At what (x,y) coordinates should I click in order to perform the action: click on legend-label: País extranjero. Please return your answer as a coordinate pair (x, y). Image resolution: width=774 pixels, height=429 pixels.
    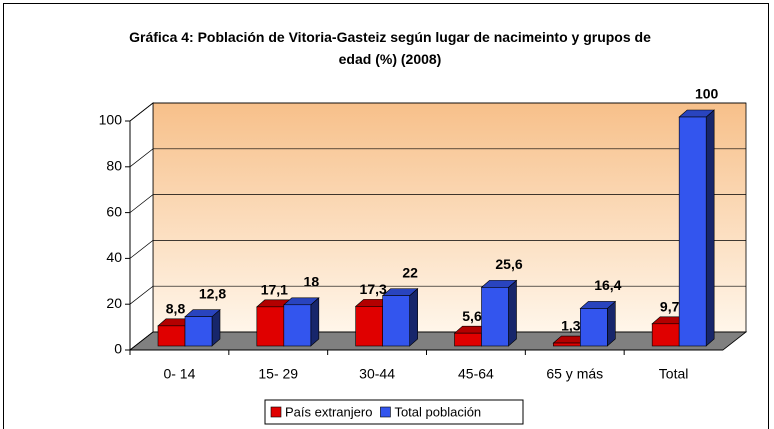
    Looking at the image, I should click on (328, 411).